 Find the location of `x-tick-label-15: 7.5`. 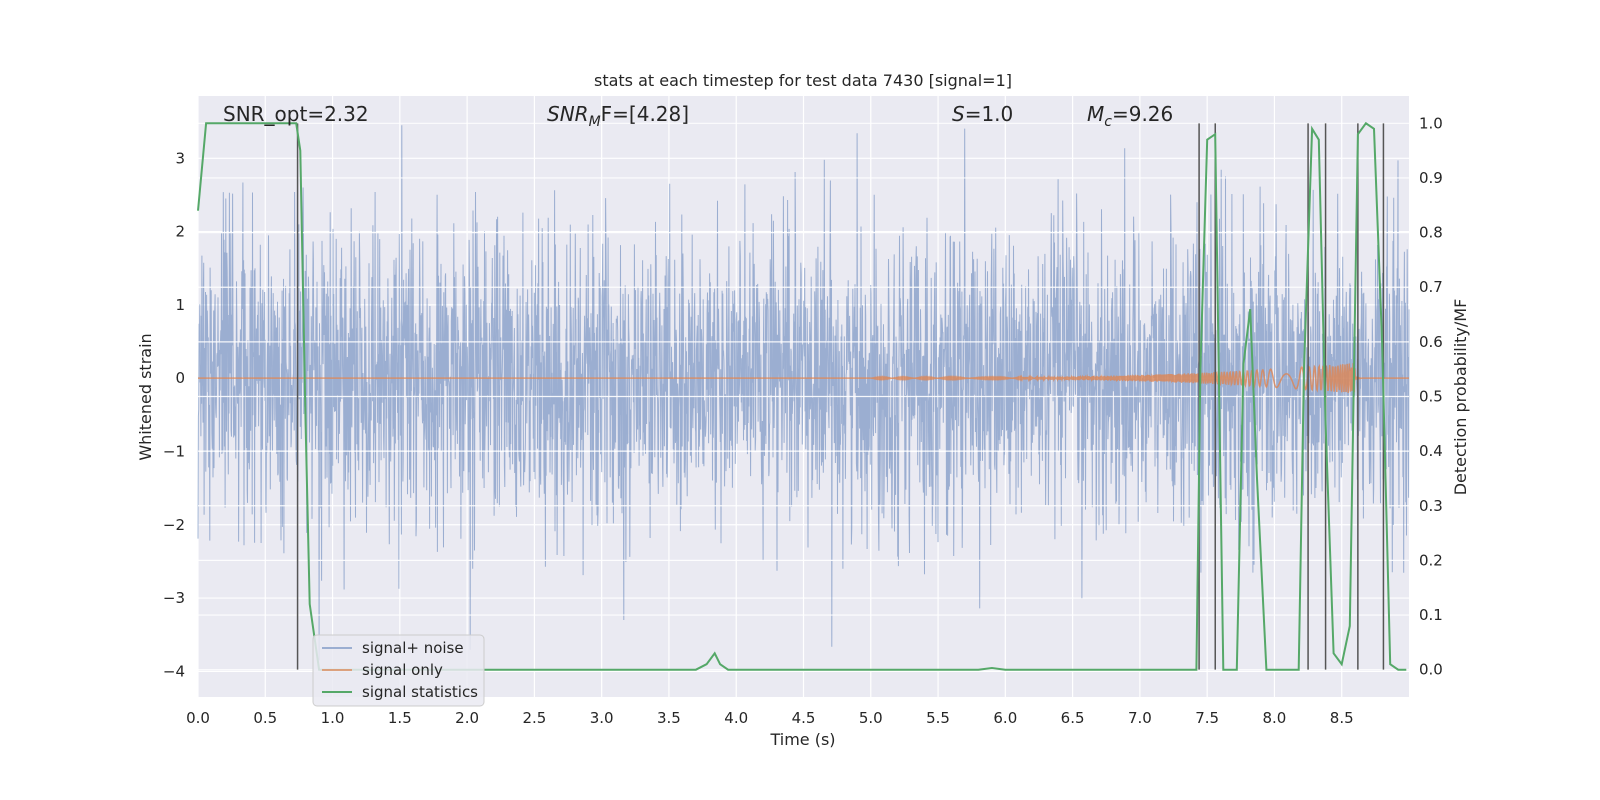

x-tick-label-15: 7.5 is located at coordinates (1207, 718).